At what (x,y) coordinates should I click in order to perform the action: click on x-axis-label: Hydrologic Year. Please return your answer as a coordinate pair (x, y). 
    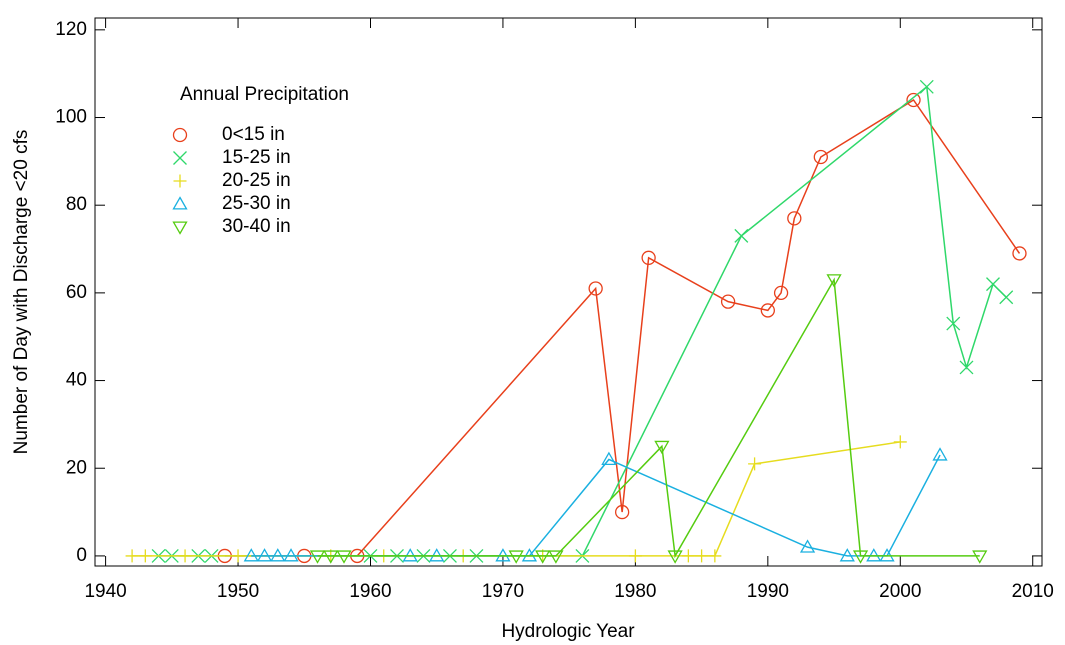
    Looking at the image, I should click on (568, 631).